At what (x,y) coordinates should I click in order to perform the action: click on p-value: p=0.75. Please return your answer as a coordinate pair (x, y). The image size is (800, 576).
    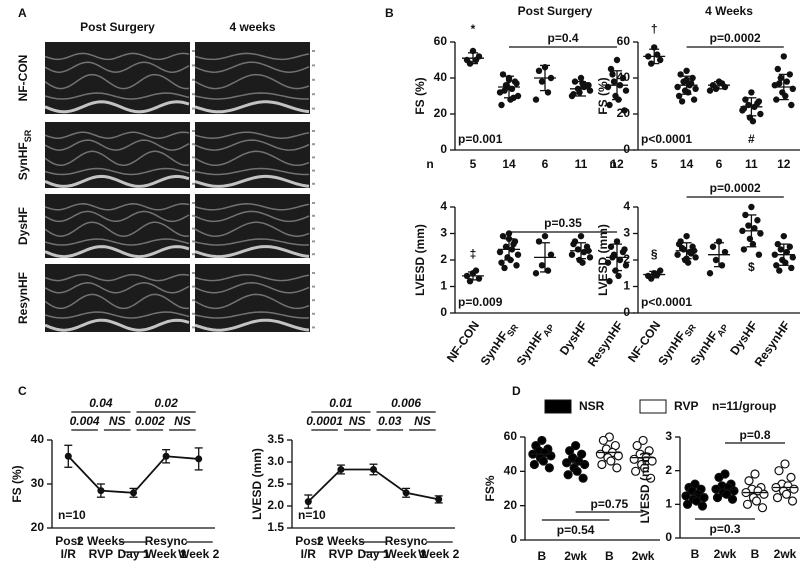
    Looking at the image, I should click on (610, 504).